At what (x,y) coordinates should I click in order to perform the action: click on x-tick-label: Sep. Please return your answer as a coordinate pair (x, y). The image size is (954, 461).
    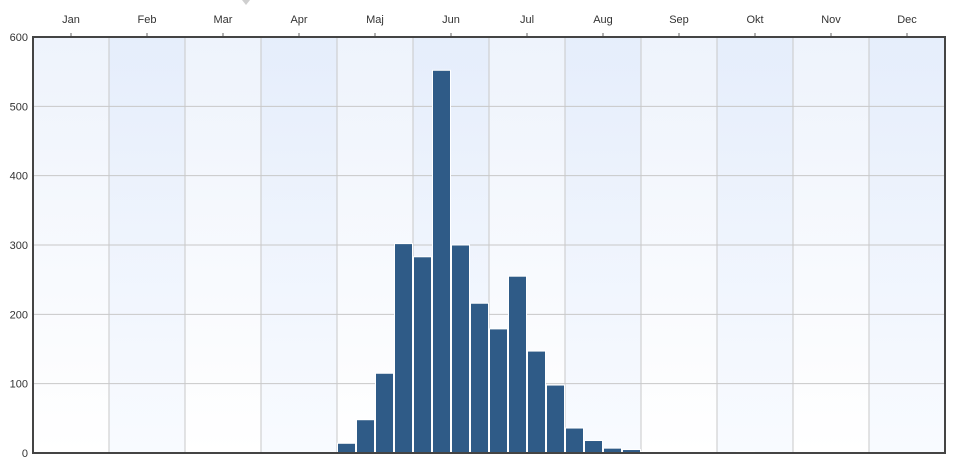
    Looking at the image, I should click on (679, 20).